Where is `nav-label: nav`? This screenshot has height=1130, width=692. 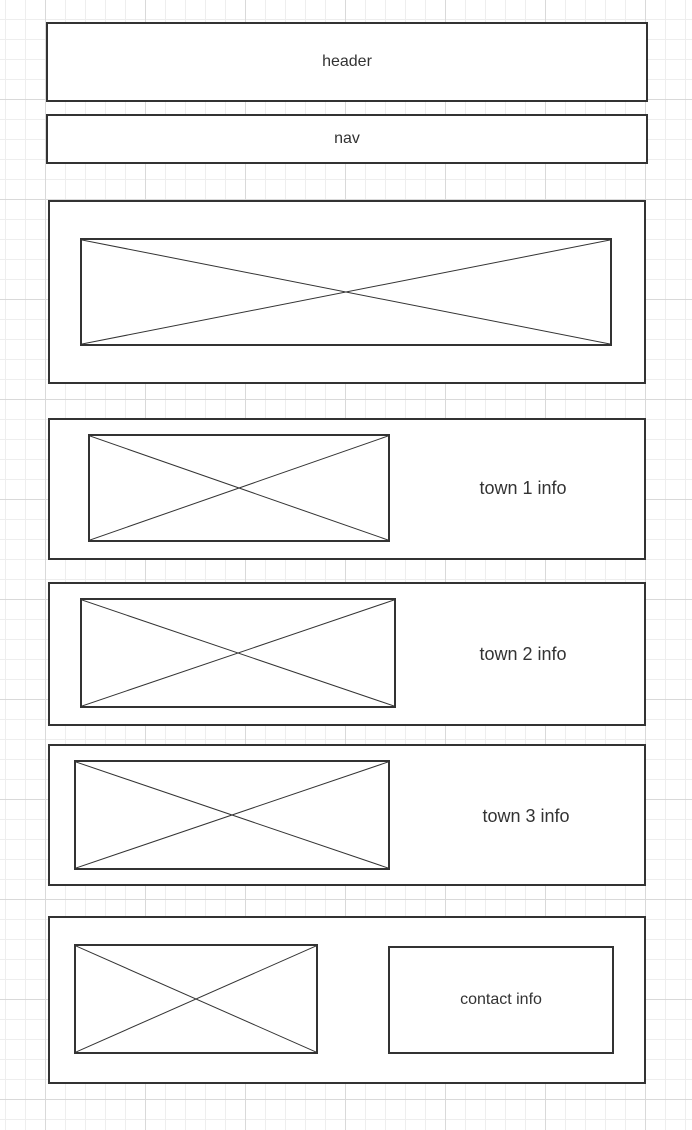 nav-label: nav is located at coordinates (347, 138).